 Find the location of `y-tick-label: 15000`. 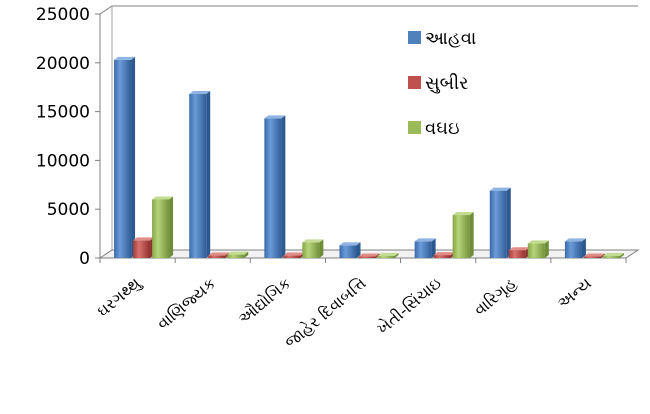

y-tick-label: 15000 is located at coordinates (63, 113).